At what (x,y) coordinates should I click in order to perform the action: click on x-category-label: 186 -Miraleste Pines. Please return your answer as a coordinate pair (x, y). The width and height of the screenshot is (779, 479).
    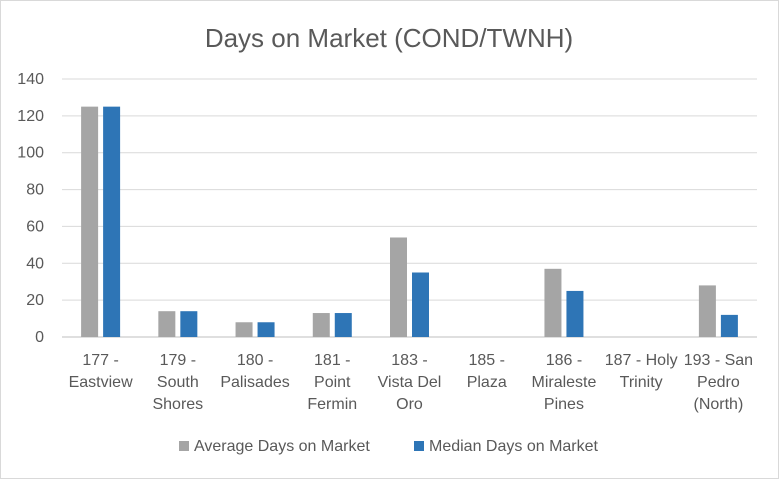
    Looking at the image, I should click on (563, 382).